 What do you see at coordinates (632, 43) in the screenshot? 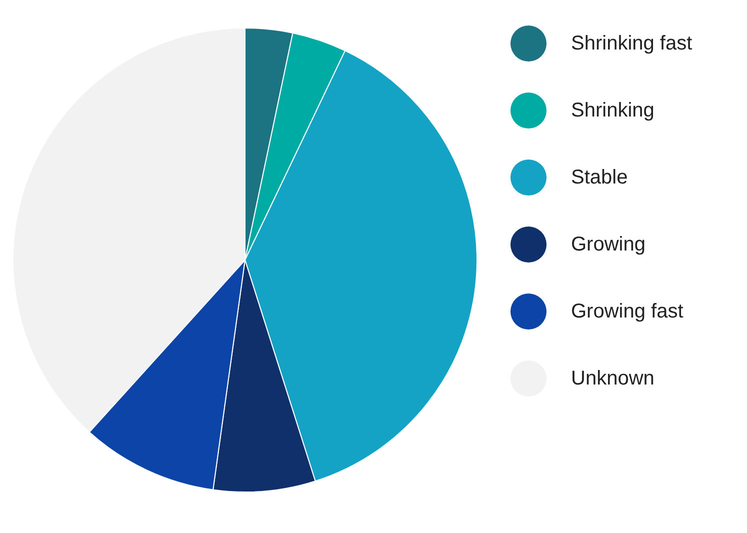
I see `legend-label: Shrinking fast` at bounding box center [632, 43].